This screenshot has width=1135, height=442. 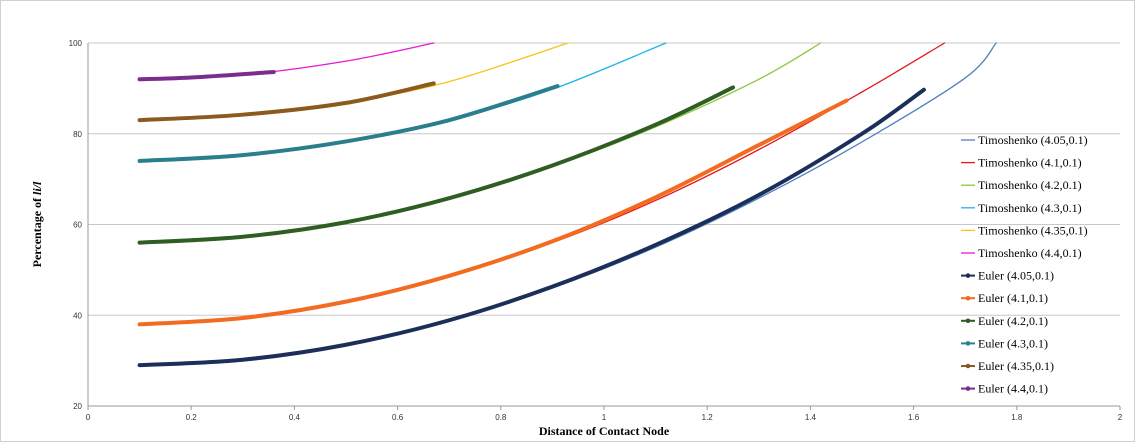 What do you see at coordinates (914, 417) in the screenshot?
I see `x-tick-label: 1.6` at bounding box center [914, 417].